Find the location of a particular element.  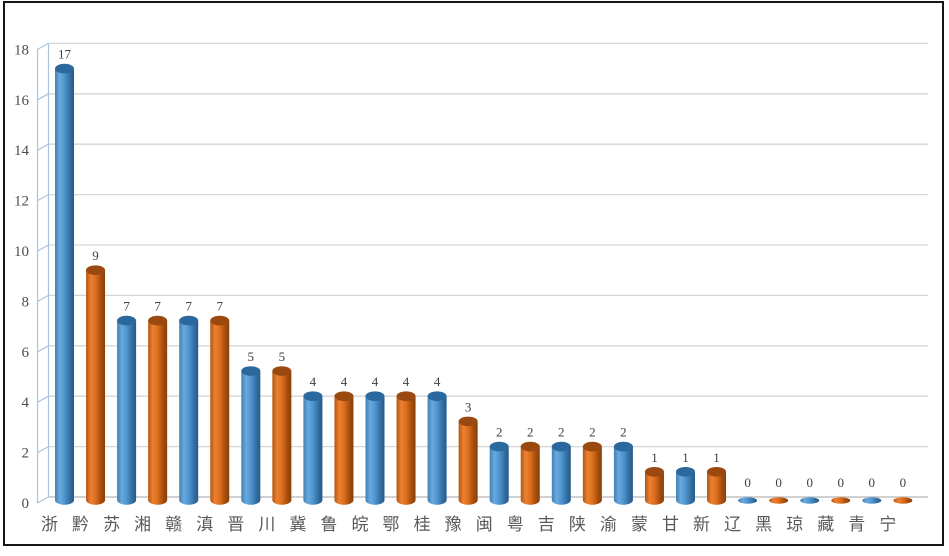

bar-渝: 2 is located at coordinates (623, 465).